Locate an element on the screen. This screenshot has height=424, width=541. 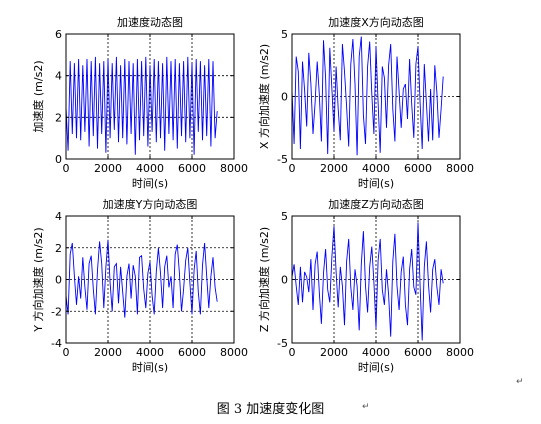
y-tick-label: -2 is located at coordinates (56, 311).